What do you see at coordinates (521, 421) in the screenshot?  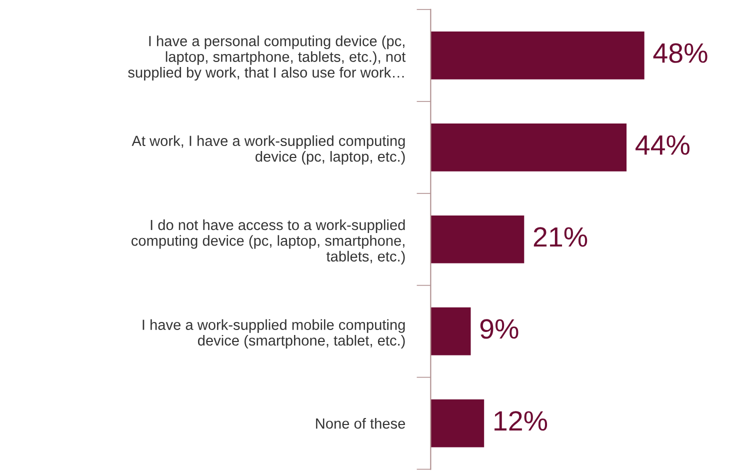 I see `data-label: 12%` at bounding box center [521, 421].